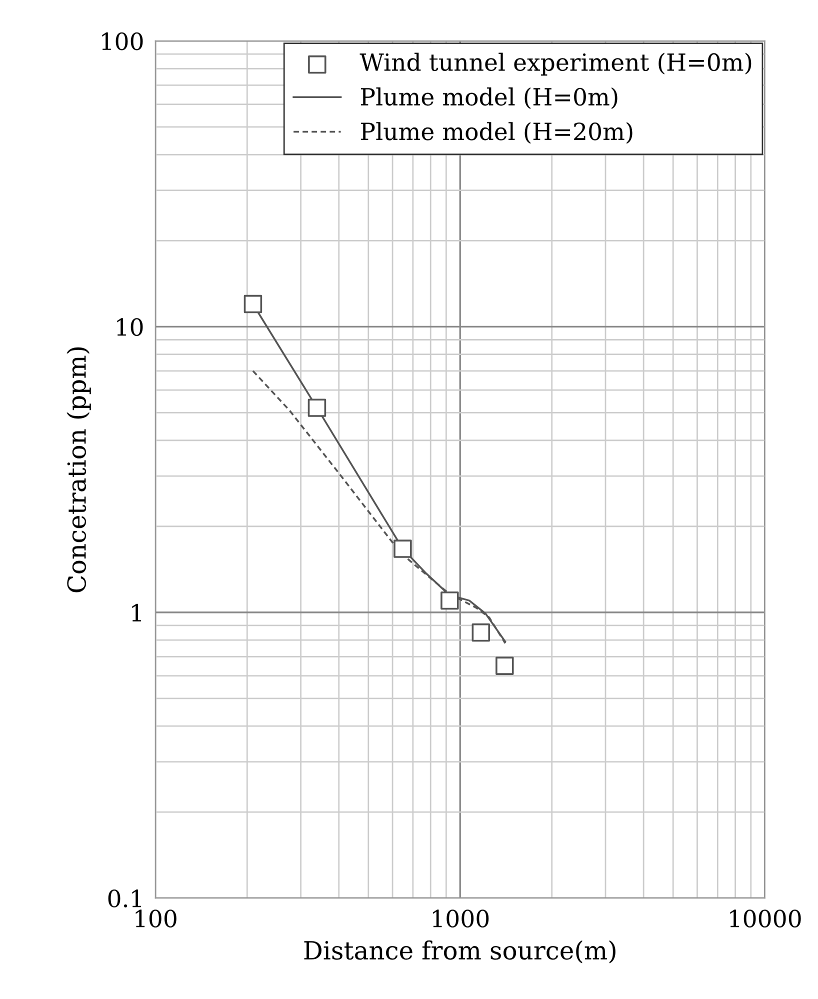 The width and height of the screenshot is (818, 999). What do you see at coordinates (556, 64) in the screenshot?
I see `legend-label: Wind tunnel experiment (H=0m)` at bounding box center [556, 64].